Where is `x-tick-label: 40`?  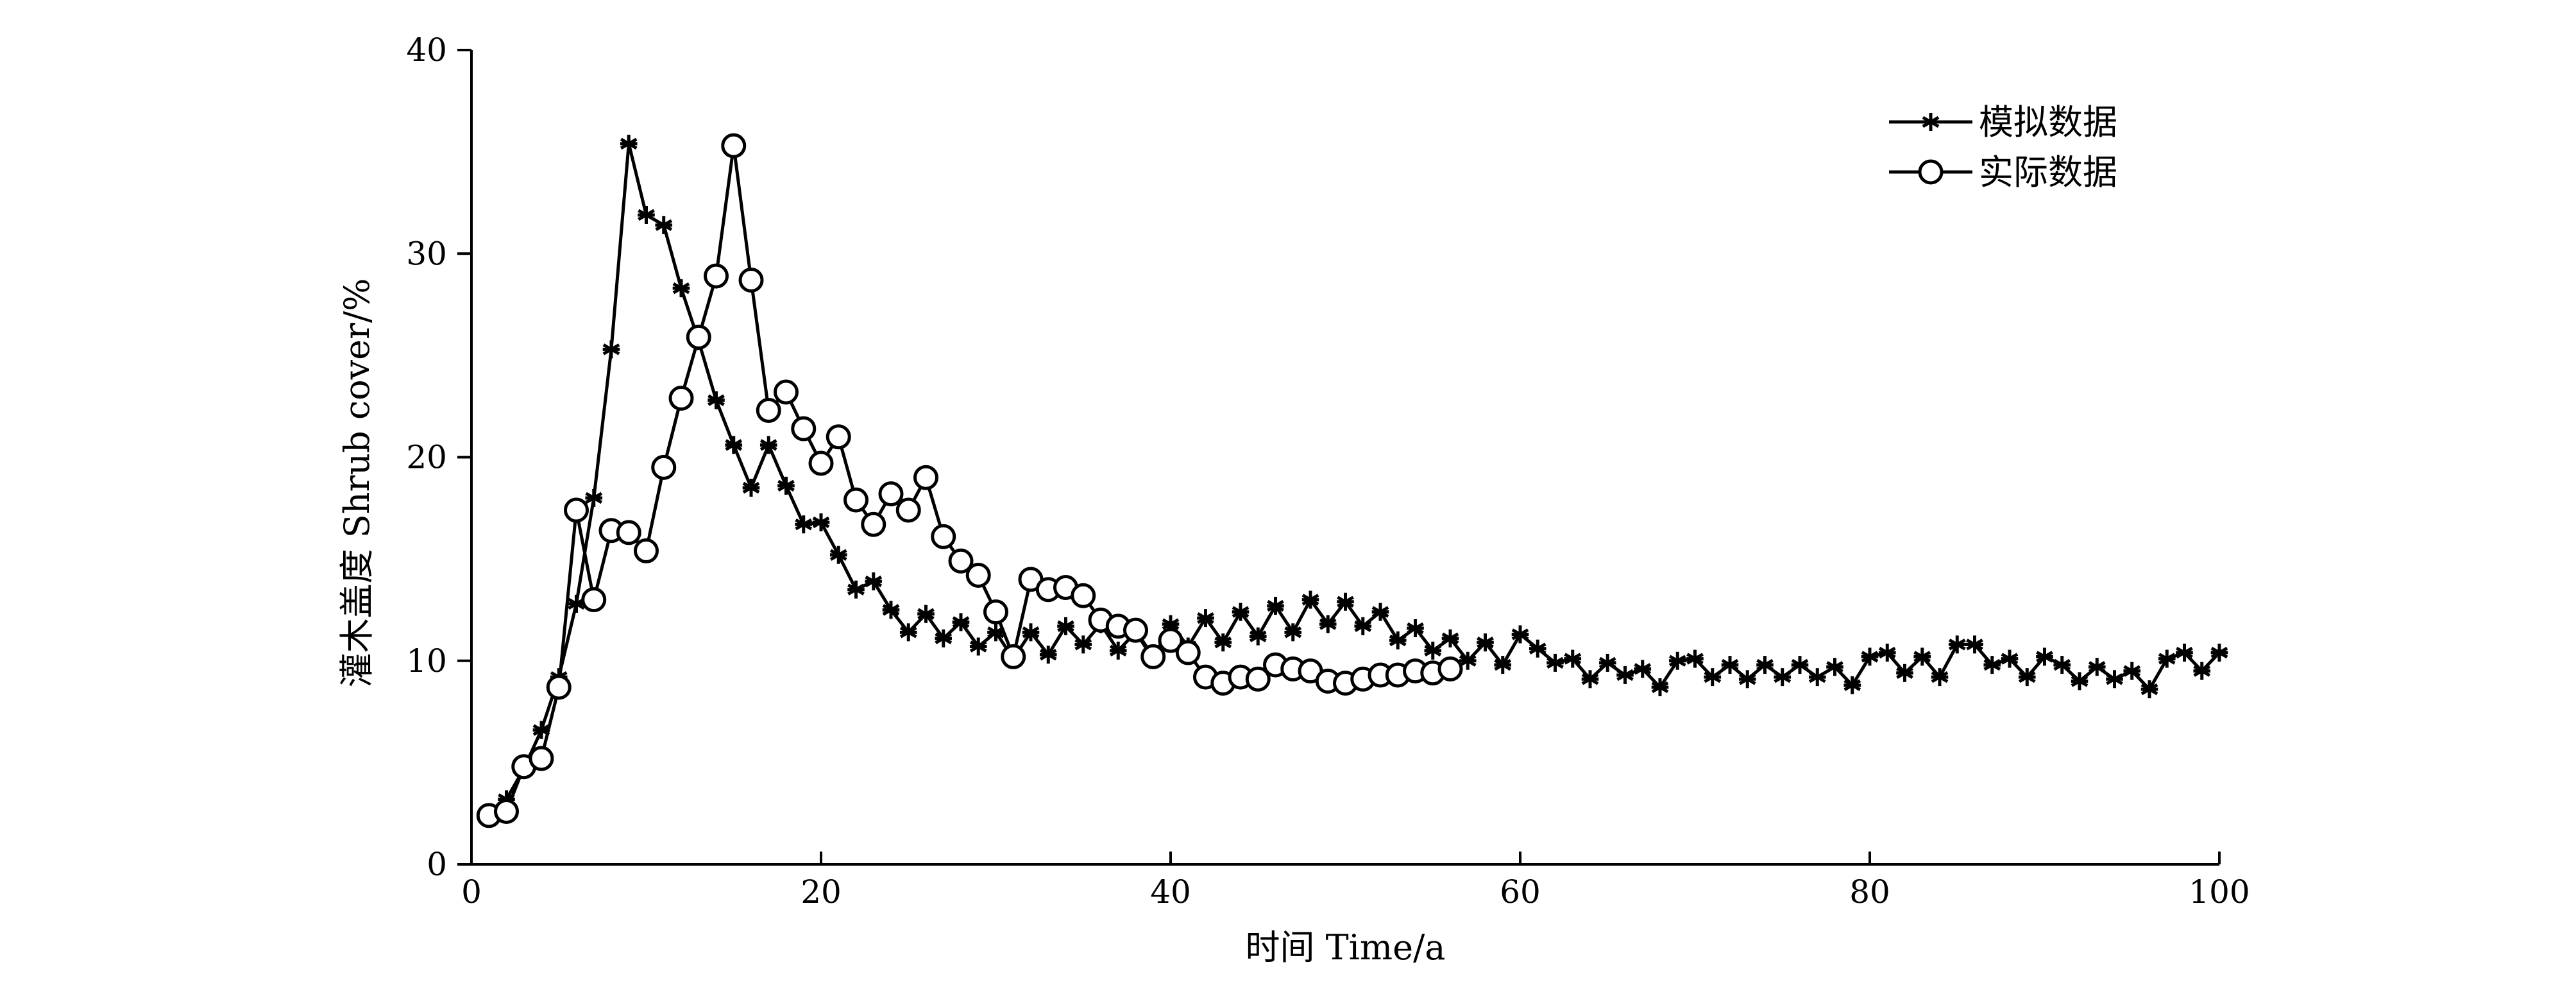 x-tick-label: 40 is located at coordinates (1170, 892).